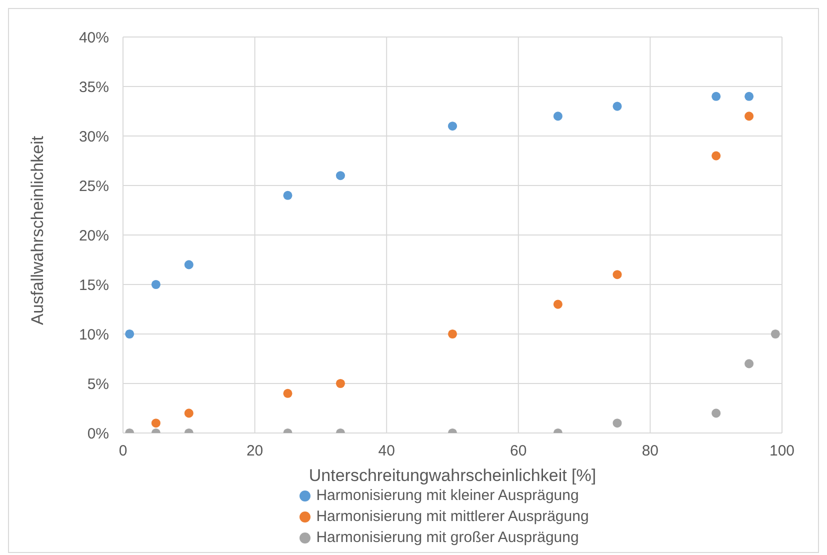 This screenshot has width=827, height=555. What do you see at coordinates (255, 451) in the screenshot?
I see `x-tick-label: 20` at bounding box center [255, 451].